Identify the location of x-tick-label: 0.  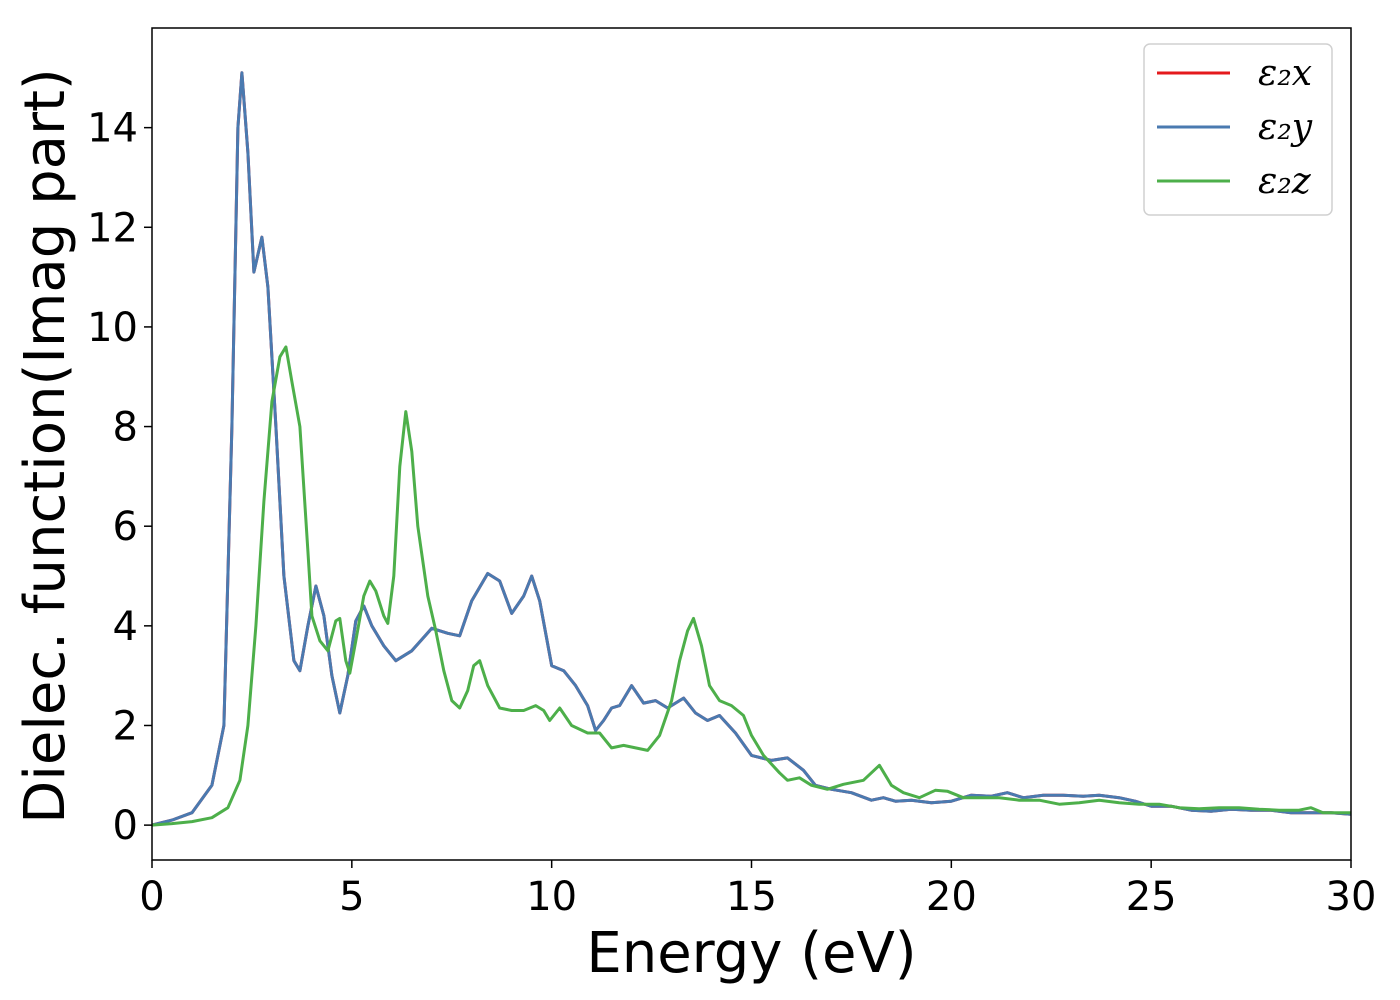
(151, 897).